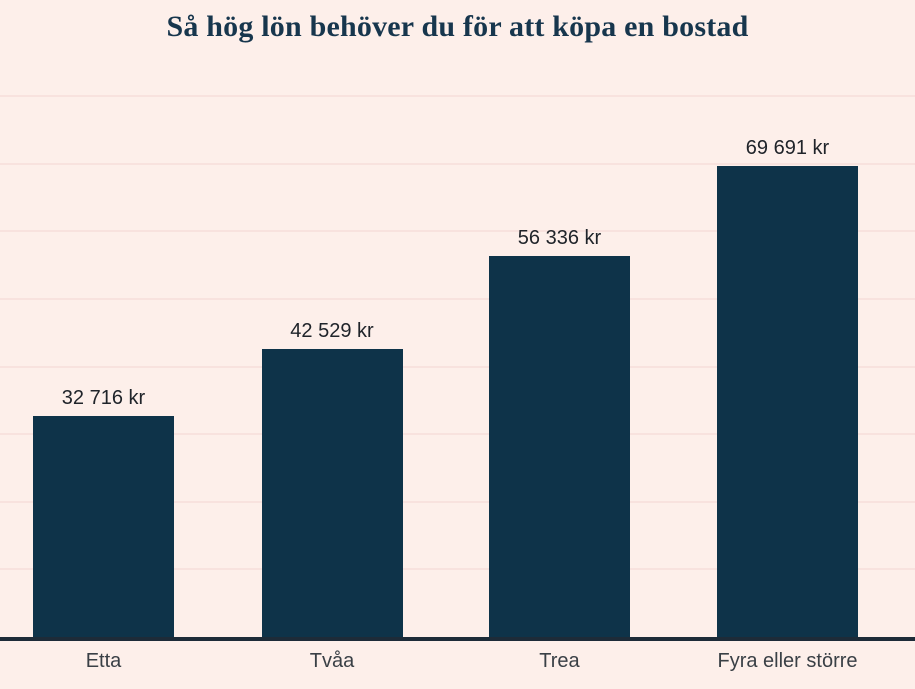  What do you see at coordinates (332, 331) in the screenshot?
I see `value-label-Tvåa: 42 529 kr` at bounding box center [332, 331].